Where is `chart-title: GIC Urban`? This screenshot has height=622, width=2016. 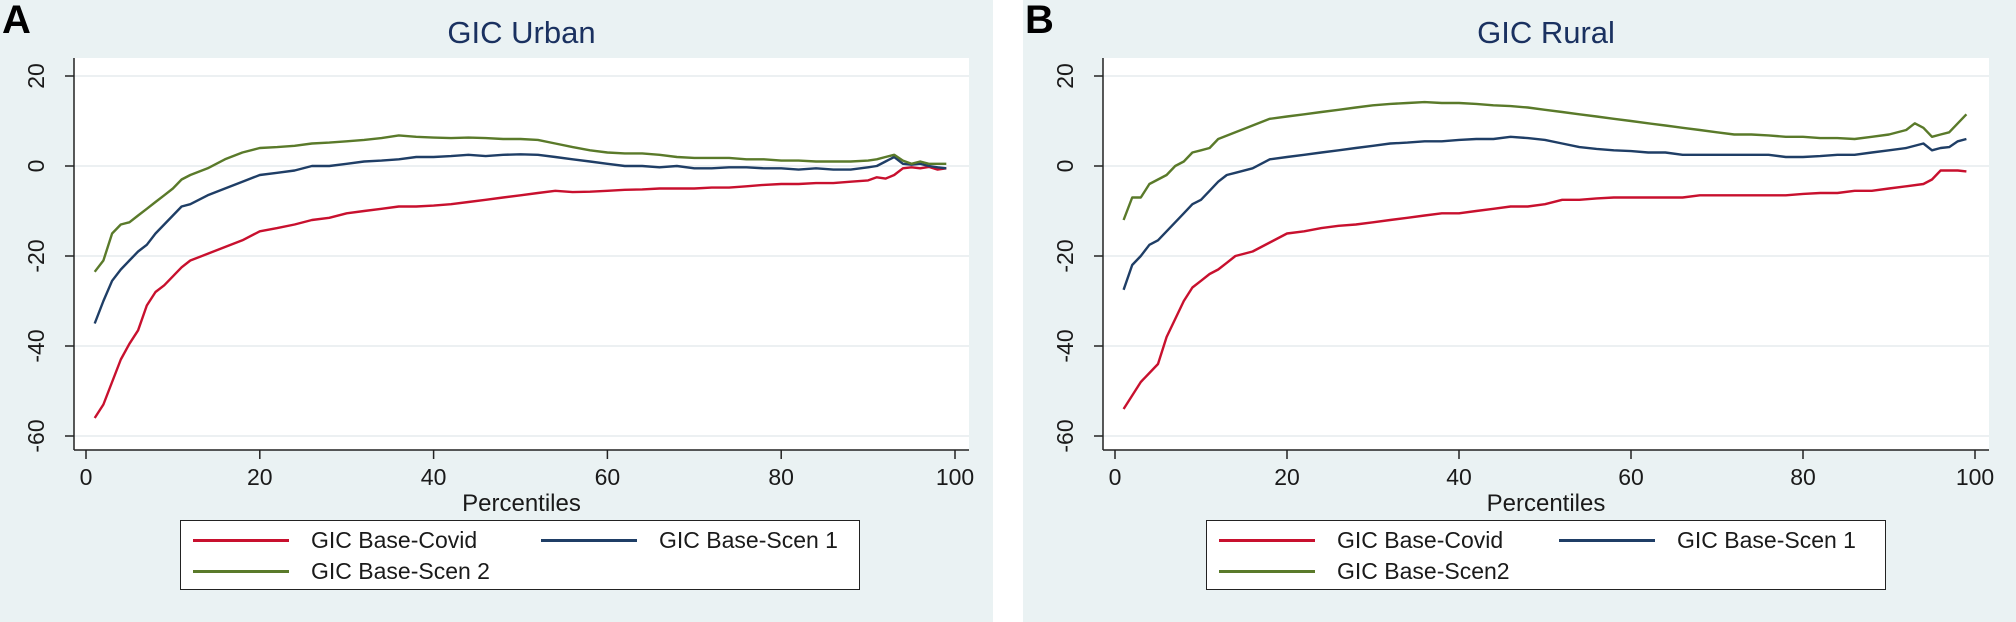 chart-title: GIC Urban is located at coordinates (521, 32).